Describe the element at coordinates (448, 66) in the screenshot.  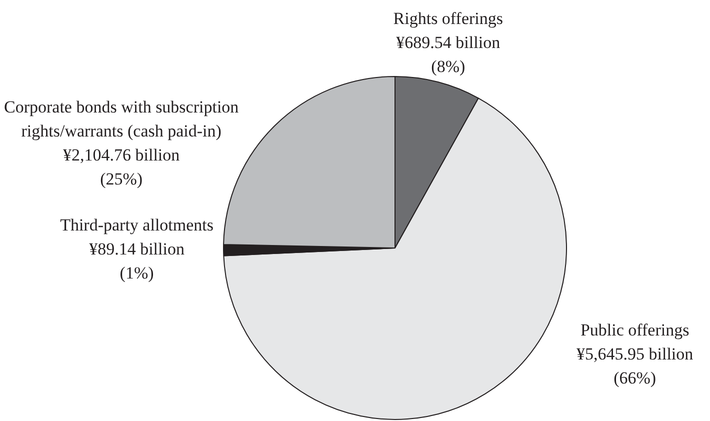
I see `text: (8%)` at that location.